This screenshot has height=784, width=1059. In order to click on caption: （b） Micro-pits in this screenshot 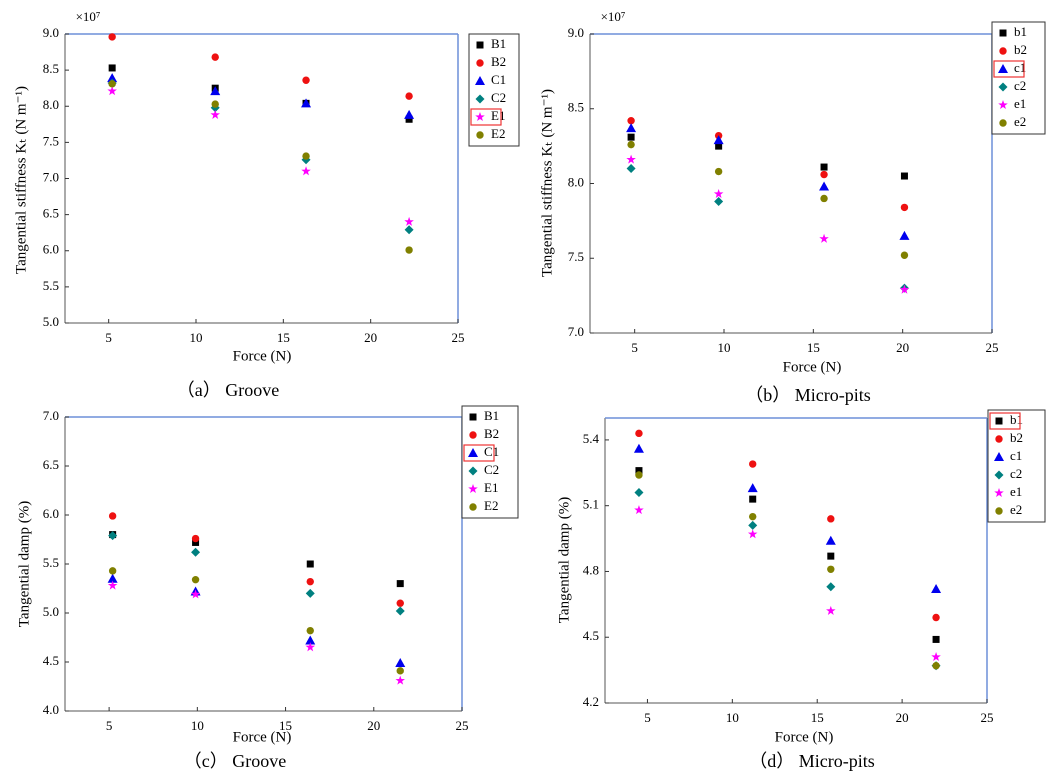, I will do `click(808, 395)`.